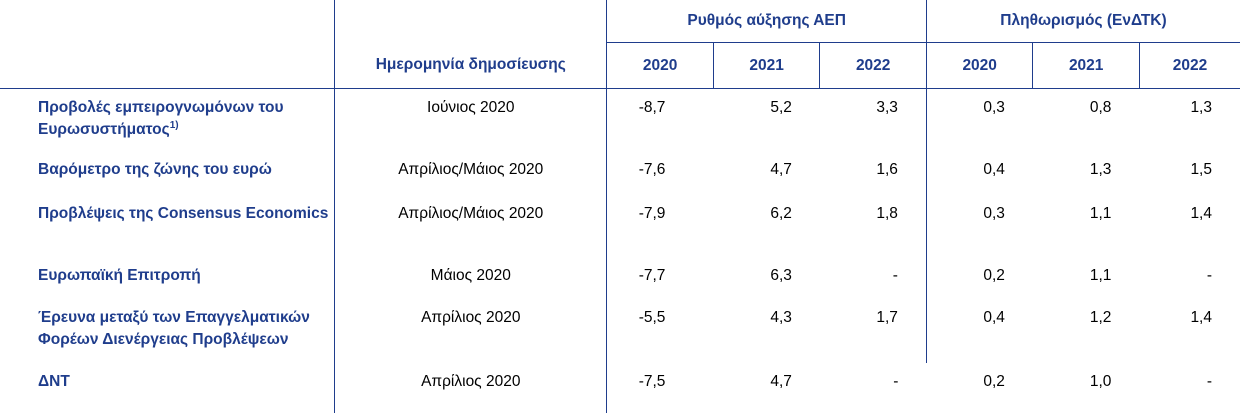  What do you see at coordinates (887, 317) in the screenshot?
I see `row-value: 1,7` at bounding box center [887, 317].